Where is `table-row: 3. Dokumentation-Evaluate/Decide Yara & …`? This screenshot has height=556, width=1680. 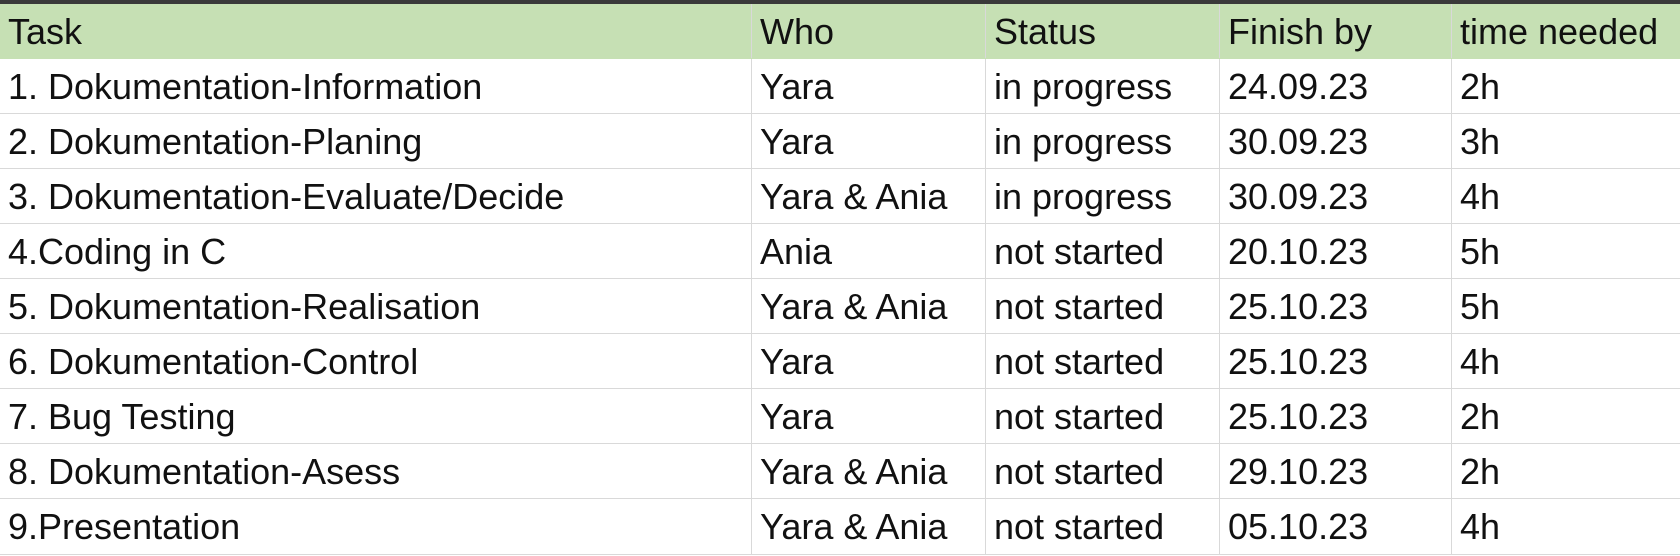 table-row: 3. Dokumentation-Evaluate/Decide Yara & … is located at coordinates (840, 196).